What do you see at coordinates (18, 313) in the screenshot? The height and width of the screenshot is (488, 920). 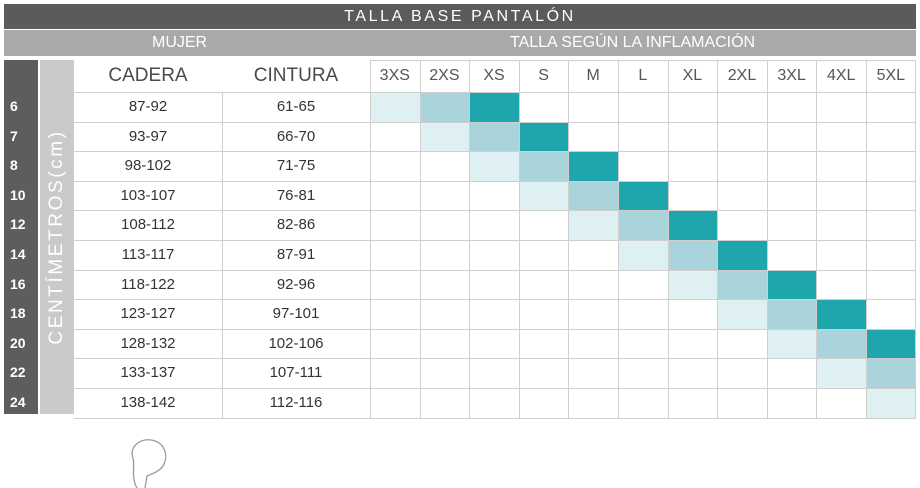 I see `row-number: 18` at bounding box center [18, 313].